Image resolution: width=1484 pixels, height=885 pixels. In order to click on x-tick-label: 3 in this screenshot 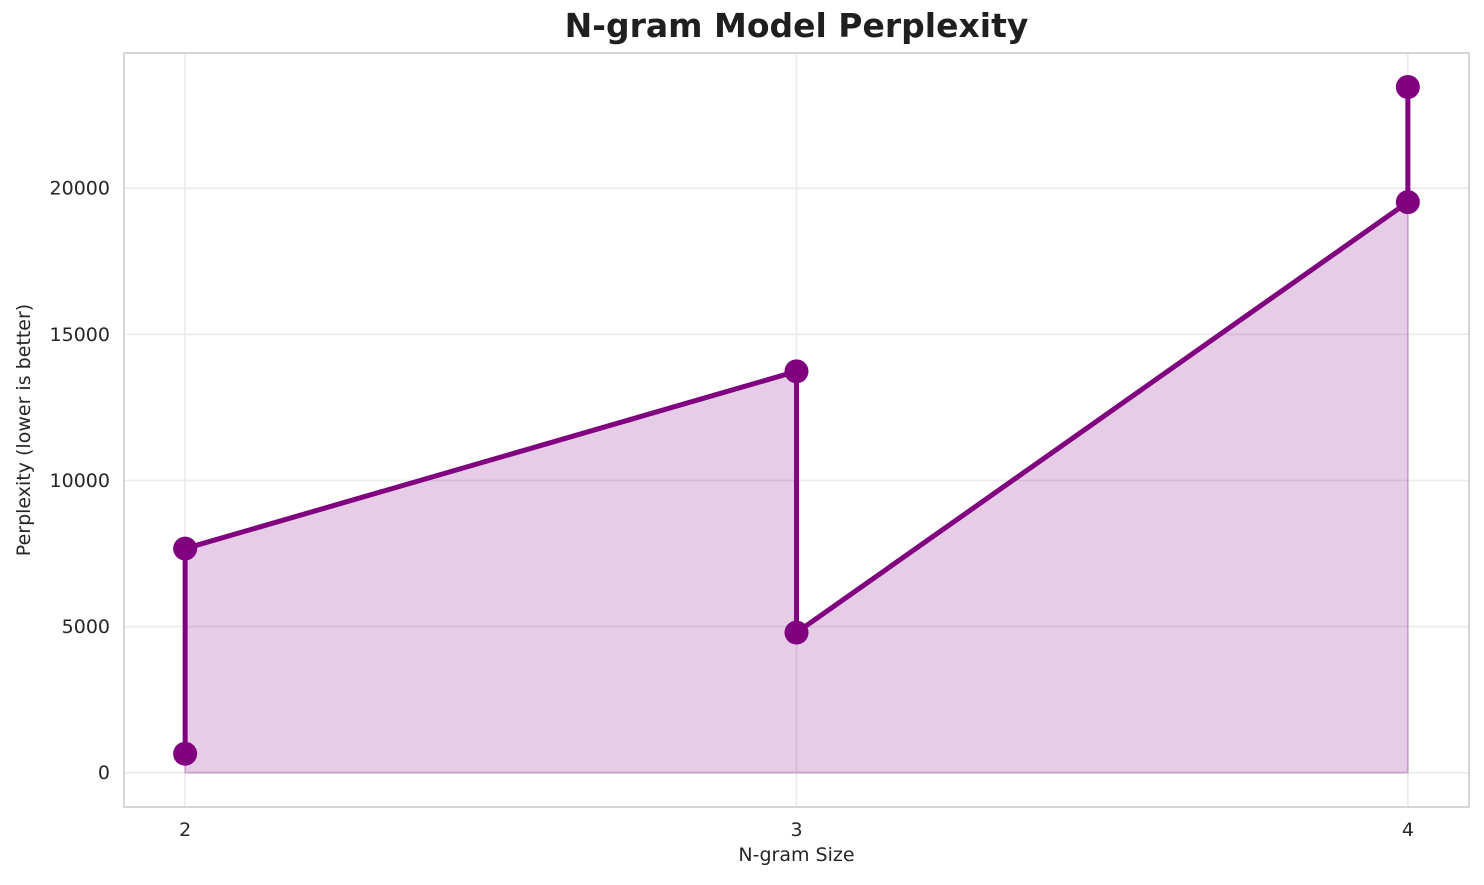, I will do `click(796, 830)`.